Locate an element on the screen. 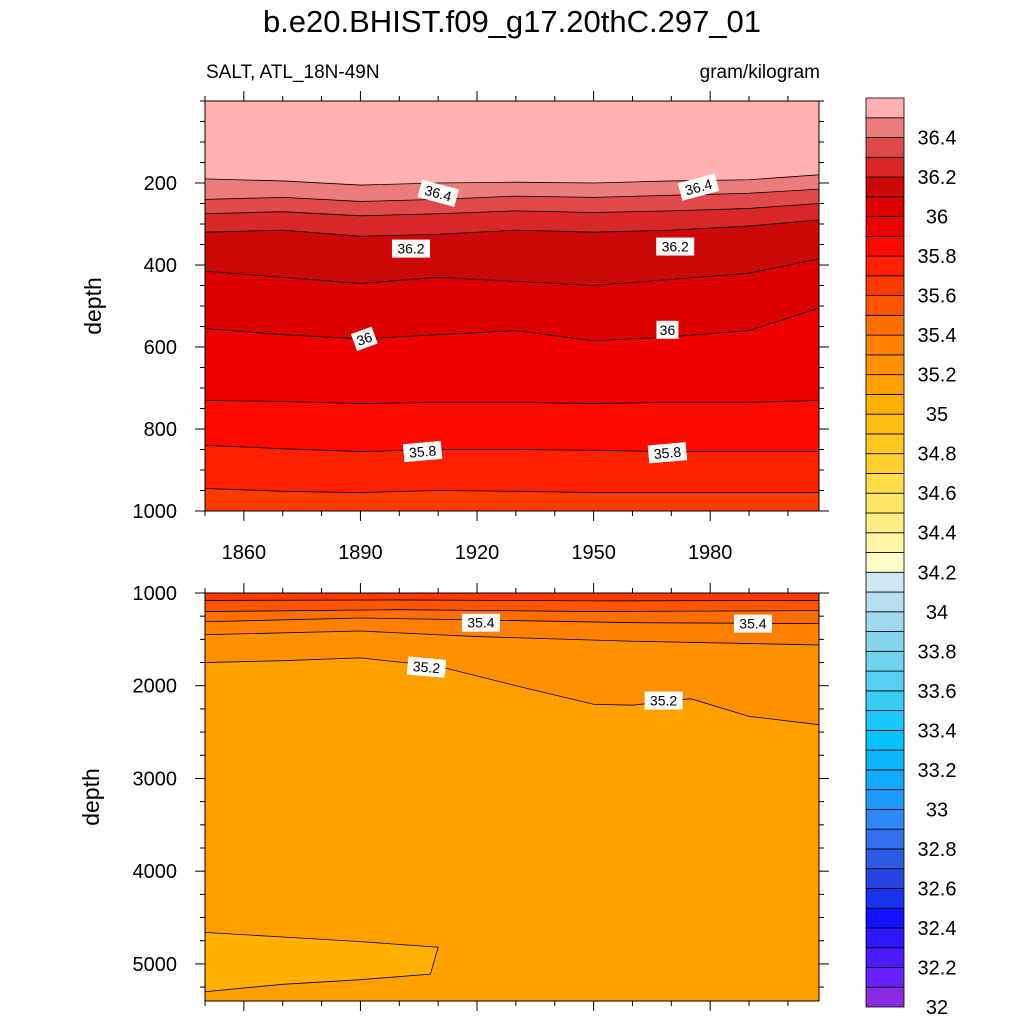 Image resolution: width=1024 pixels, height=1024 pixels. x-tick-label: 1950 is located at coordinates (593, 553).